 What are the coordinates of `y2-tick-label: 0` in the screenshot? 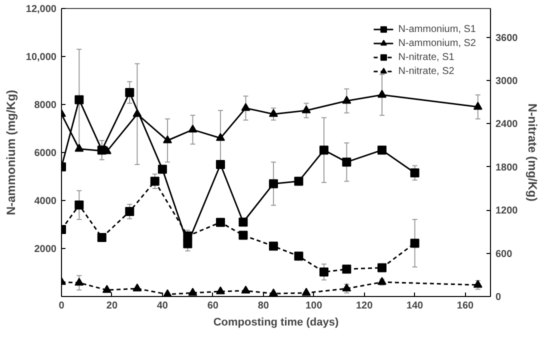 It's located at (499, 297).